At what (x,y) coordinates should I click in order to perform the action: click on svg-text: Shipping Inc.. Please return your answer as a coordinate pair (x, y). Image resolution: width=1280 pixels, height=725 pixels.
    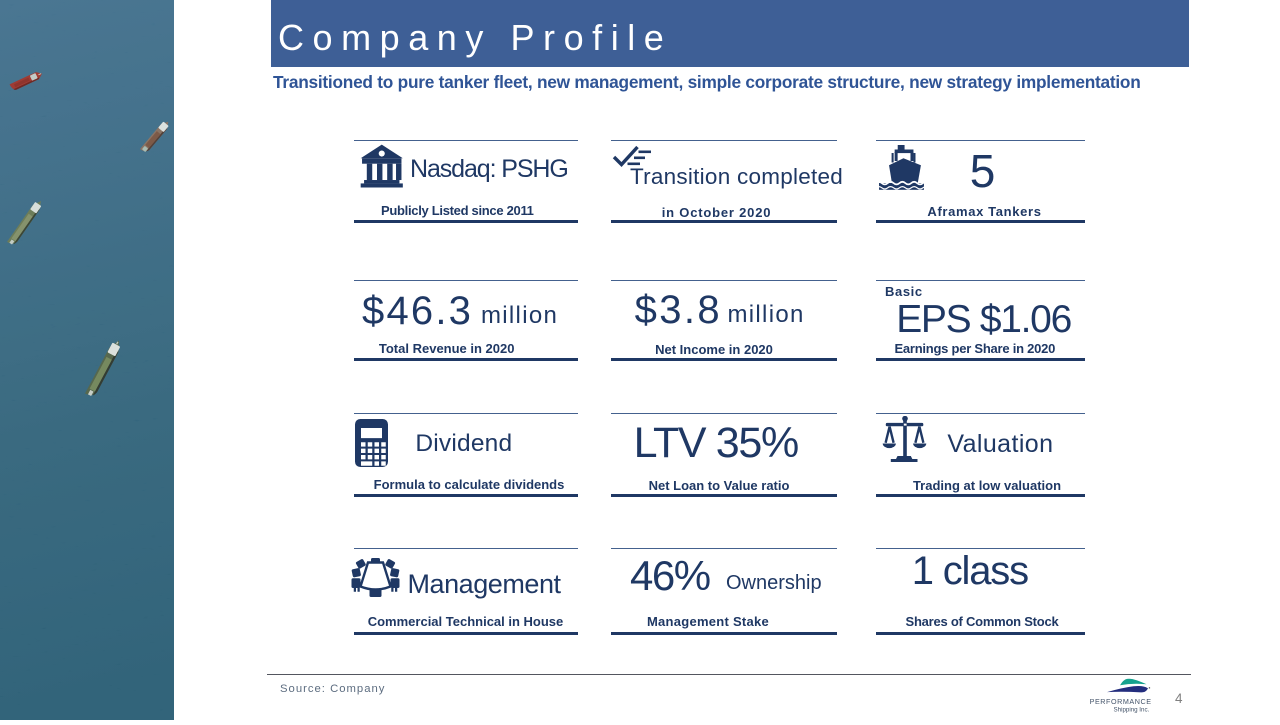
    Looking at the image, I should click on (1132, 710).